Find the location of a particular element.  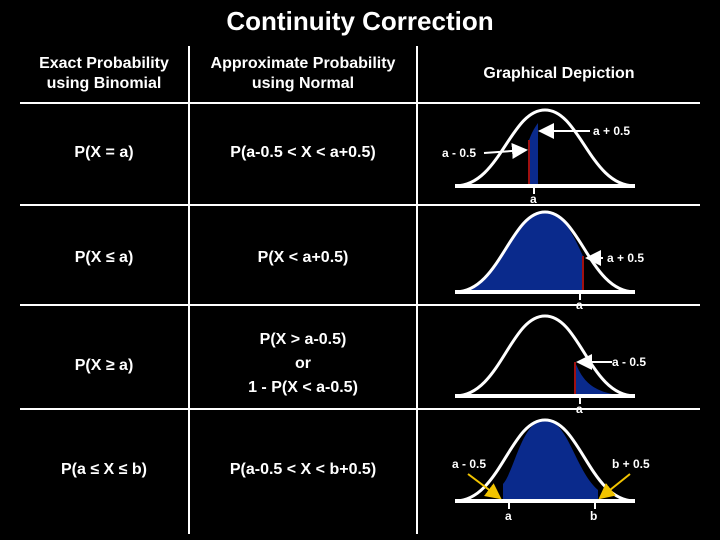

header-approximate-probability: Approximate Probability using Normal is located at coordinates (303, 73).